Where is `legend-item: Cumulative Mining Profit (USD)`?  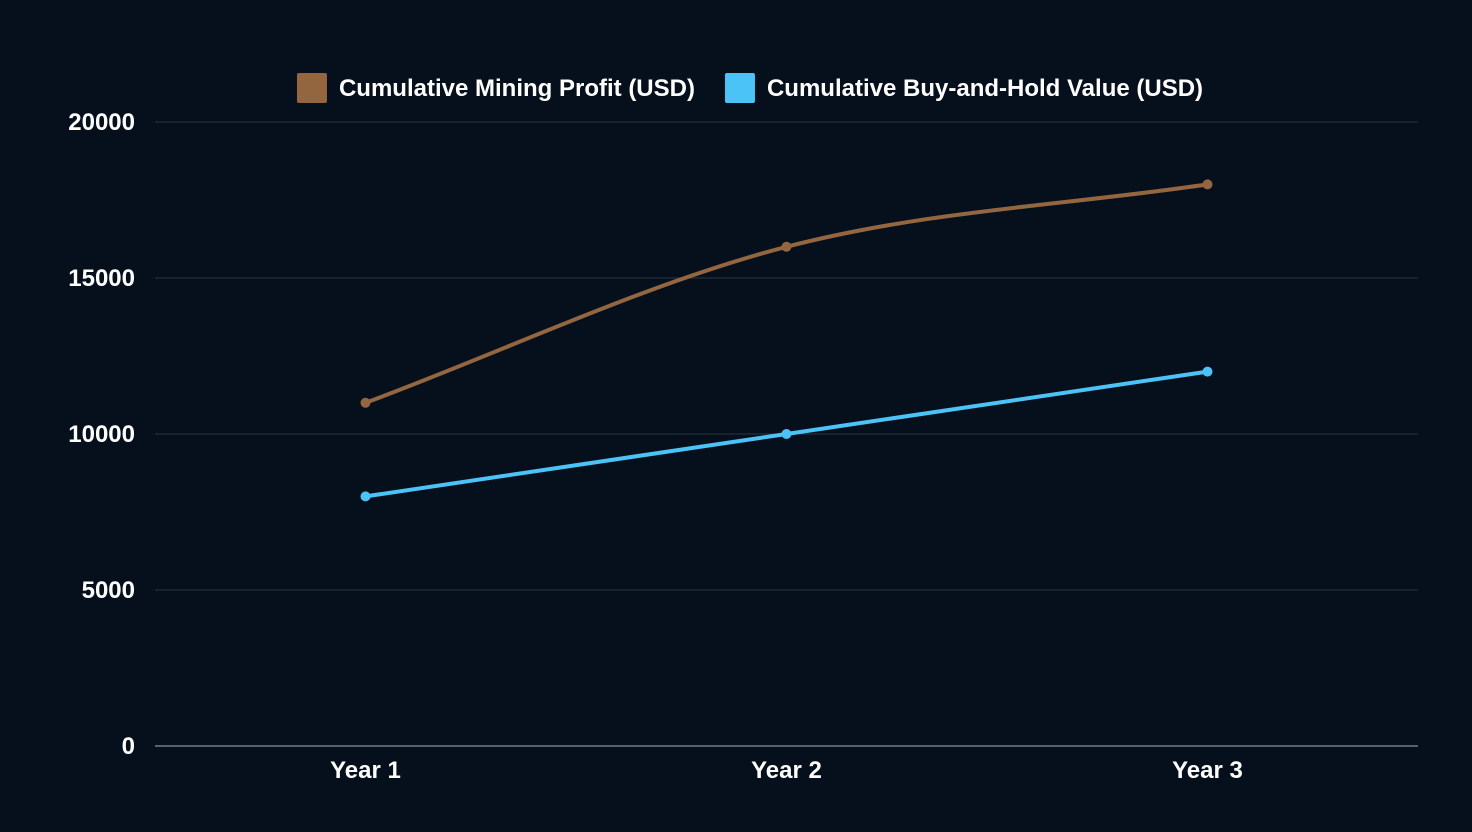
legend-item: Cumulative Mining Profit (USD) is located at coordinates (495, 88).